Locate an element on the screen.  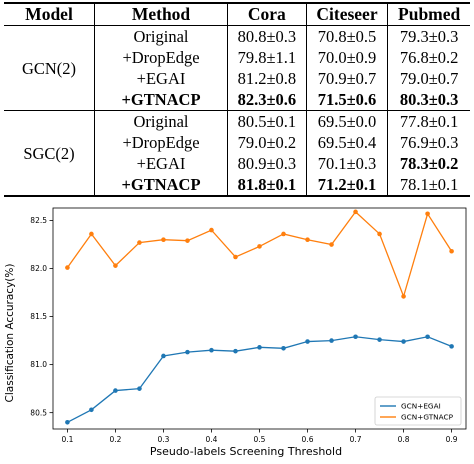
value-cell: 69.5±0.4 is located at coordinates (347, 142).